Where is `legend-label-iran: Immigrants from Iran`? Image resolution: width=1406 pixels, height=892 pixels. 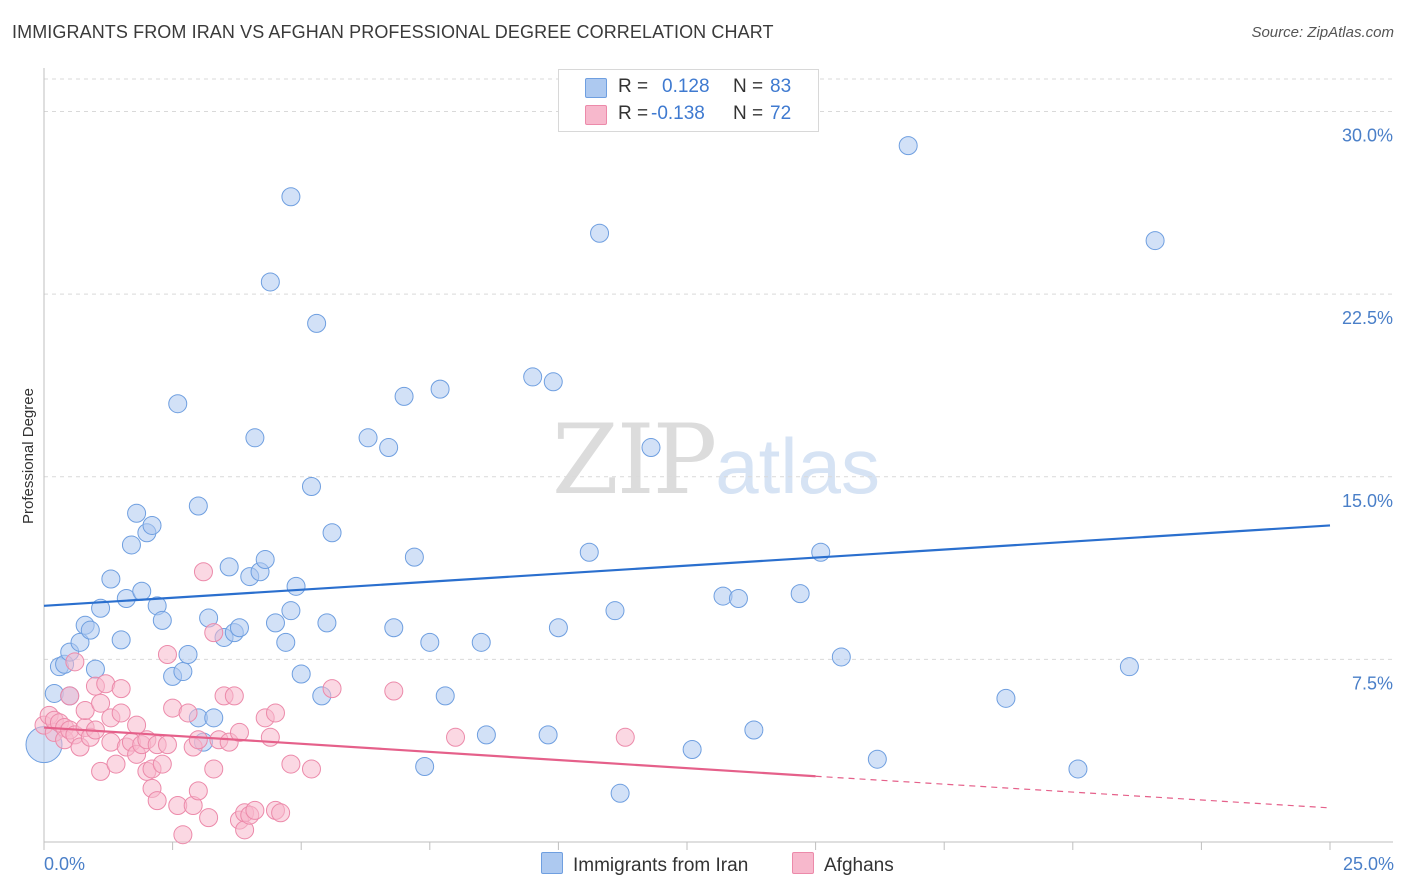
legend-label-iran: Immigrants from Iran is located at coordinates (661, 865).